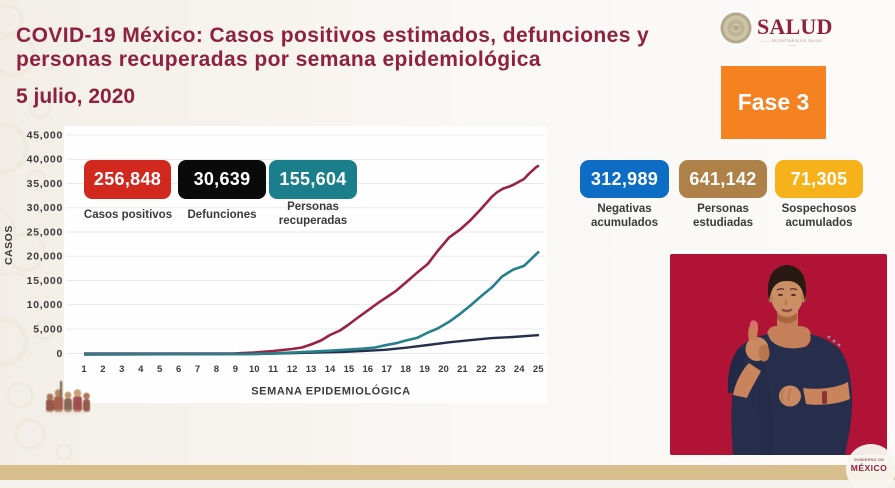  I want to click on svg-text: 3, so click(121, 369).